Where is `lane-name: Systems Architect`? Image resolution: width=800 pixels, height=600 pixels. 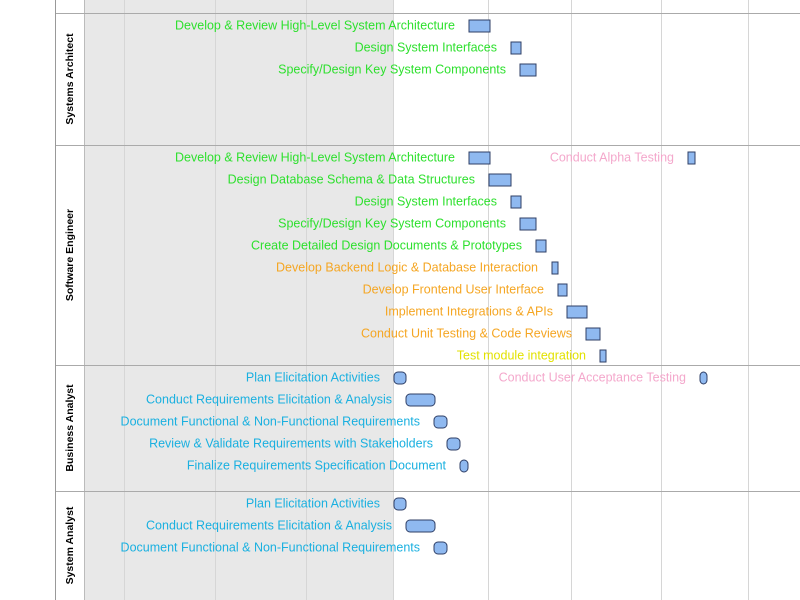
lane-name: Systems Architect is located at coordinates (70, 79).